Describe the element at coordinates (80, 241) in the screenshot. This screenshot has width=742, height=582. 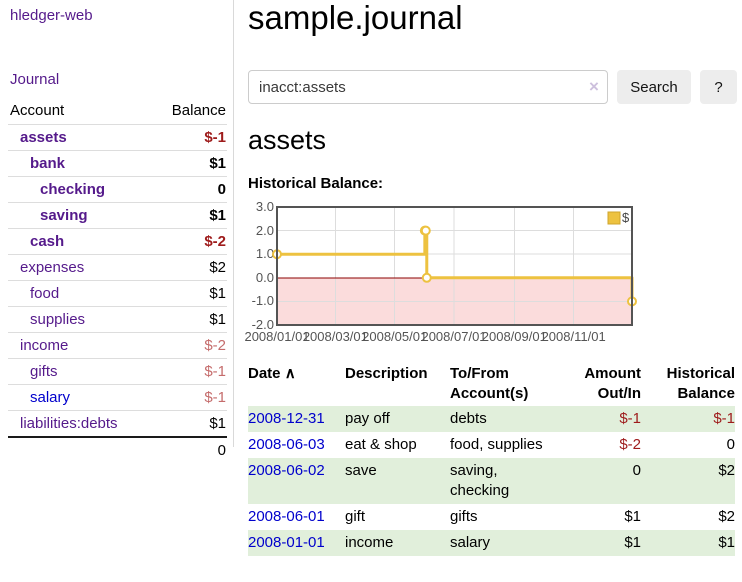
I see `account-cell: cash` at that location.